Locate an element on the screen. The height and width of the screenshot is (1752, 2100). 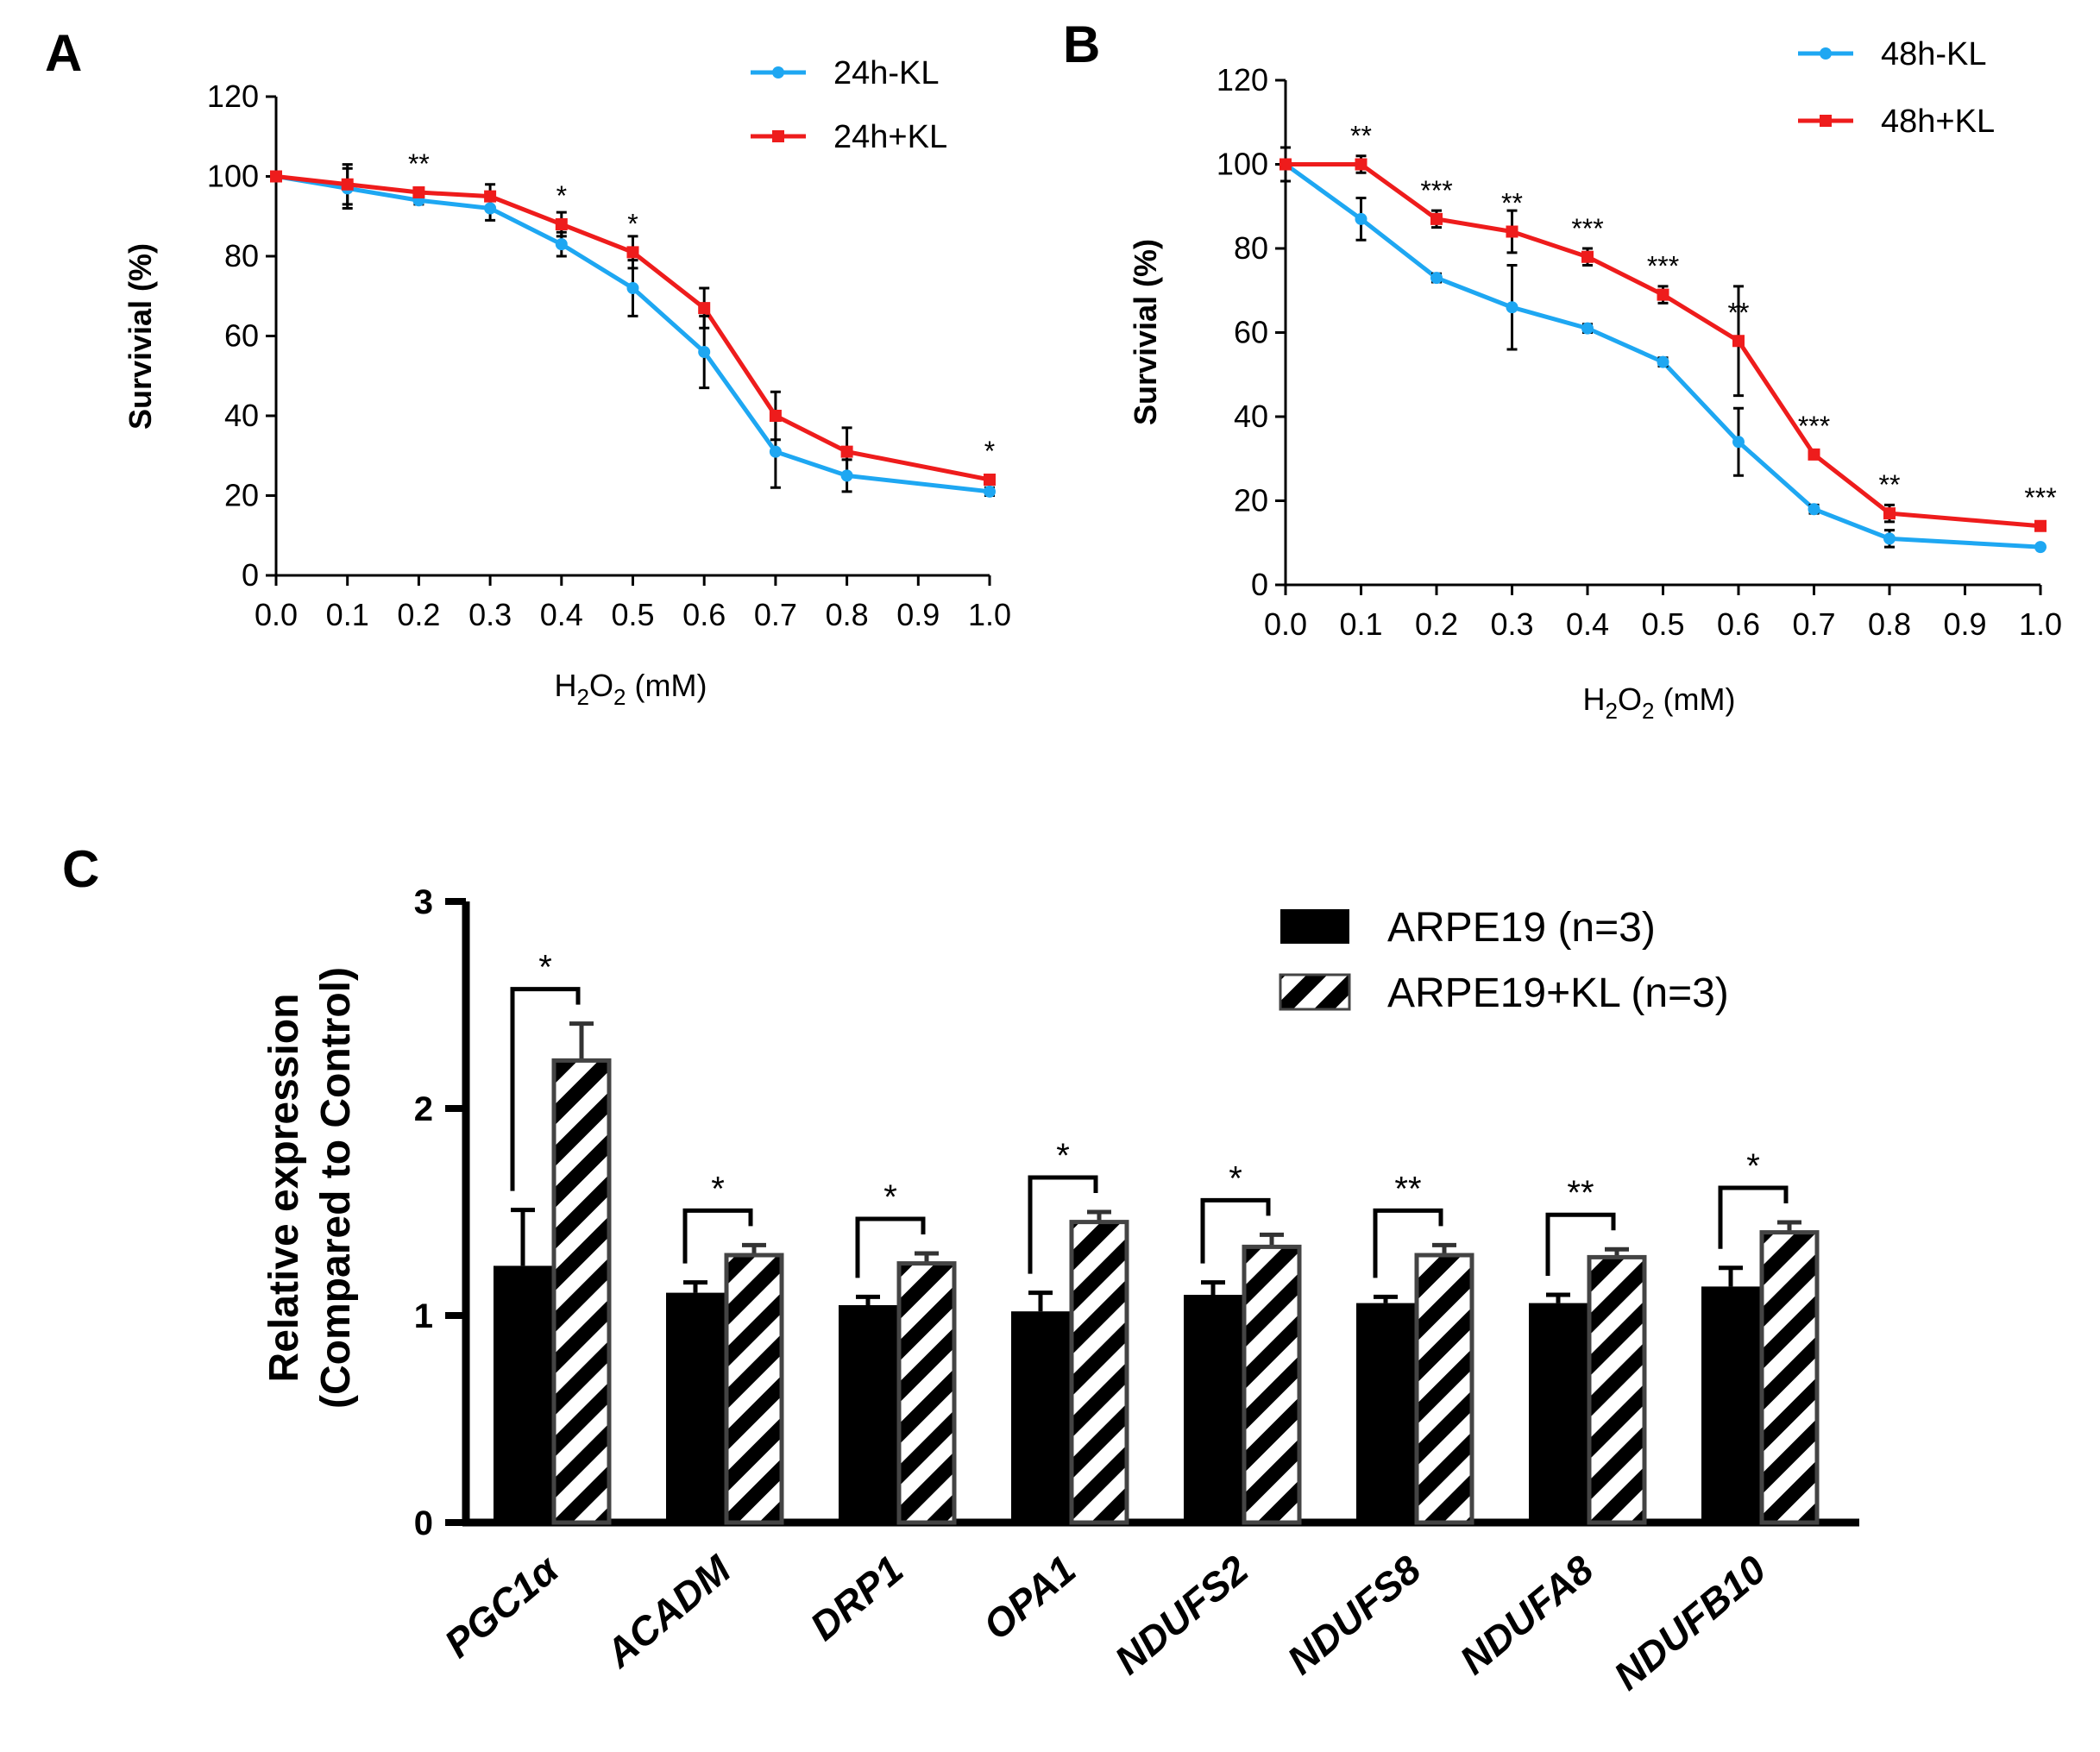
panel-b-x-tick-label: 0.2 is located at coordinates (1436, 624).